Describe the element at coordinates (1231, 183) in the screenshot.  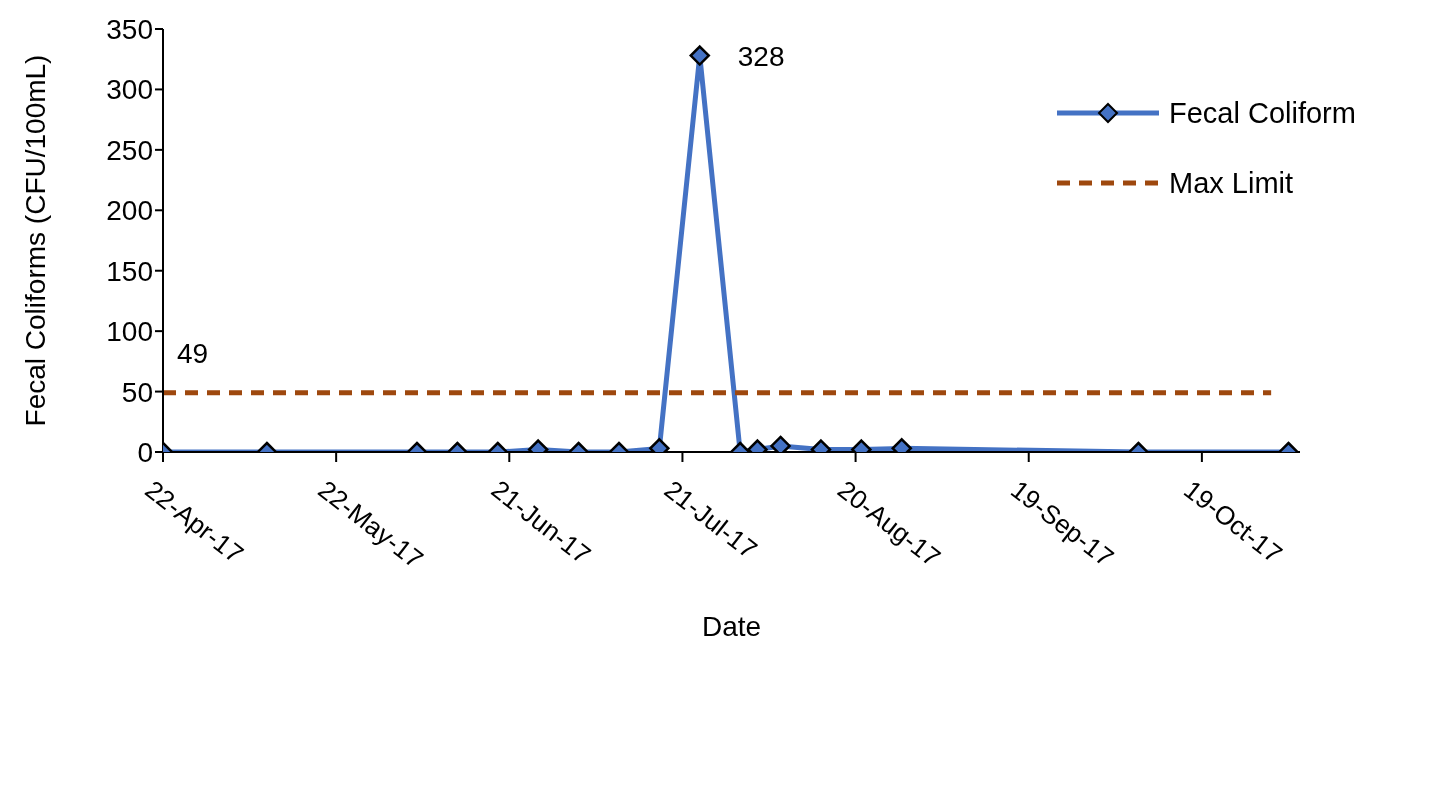
I see `legend-label: Max Limit` at that location.